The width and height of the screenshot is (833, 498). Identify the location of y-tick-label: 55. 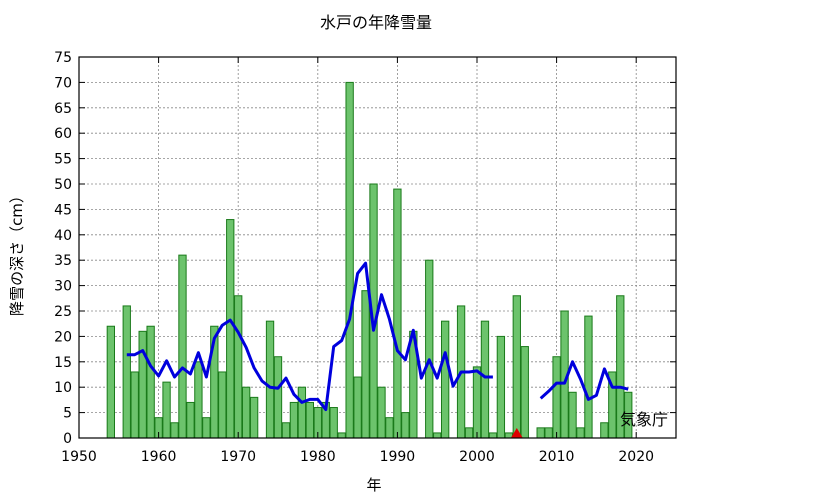
(63, 160).